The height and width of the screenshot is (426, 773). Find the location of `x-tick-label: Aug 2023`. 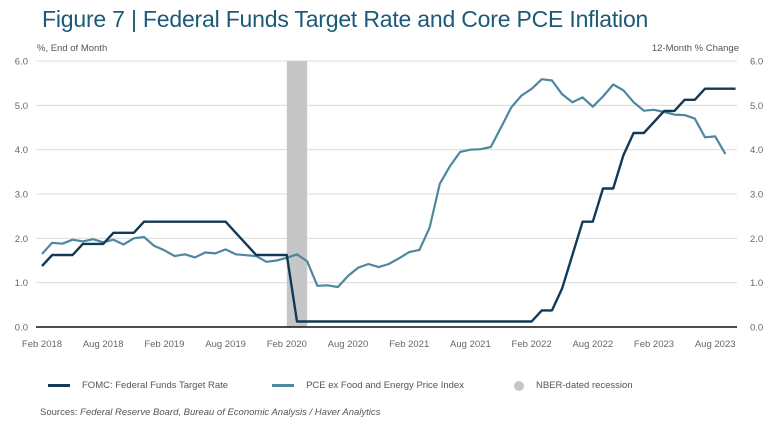

x-tick-label: Aug 2023 is located at coordinates (715, 344).